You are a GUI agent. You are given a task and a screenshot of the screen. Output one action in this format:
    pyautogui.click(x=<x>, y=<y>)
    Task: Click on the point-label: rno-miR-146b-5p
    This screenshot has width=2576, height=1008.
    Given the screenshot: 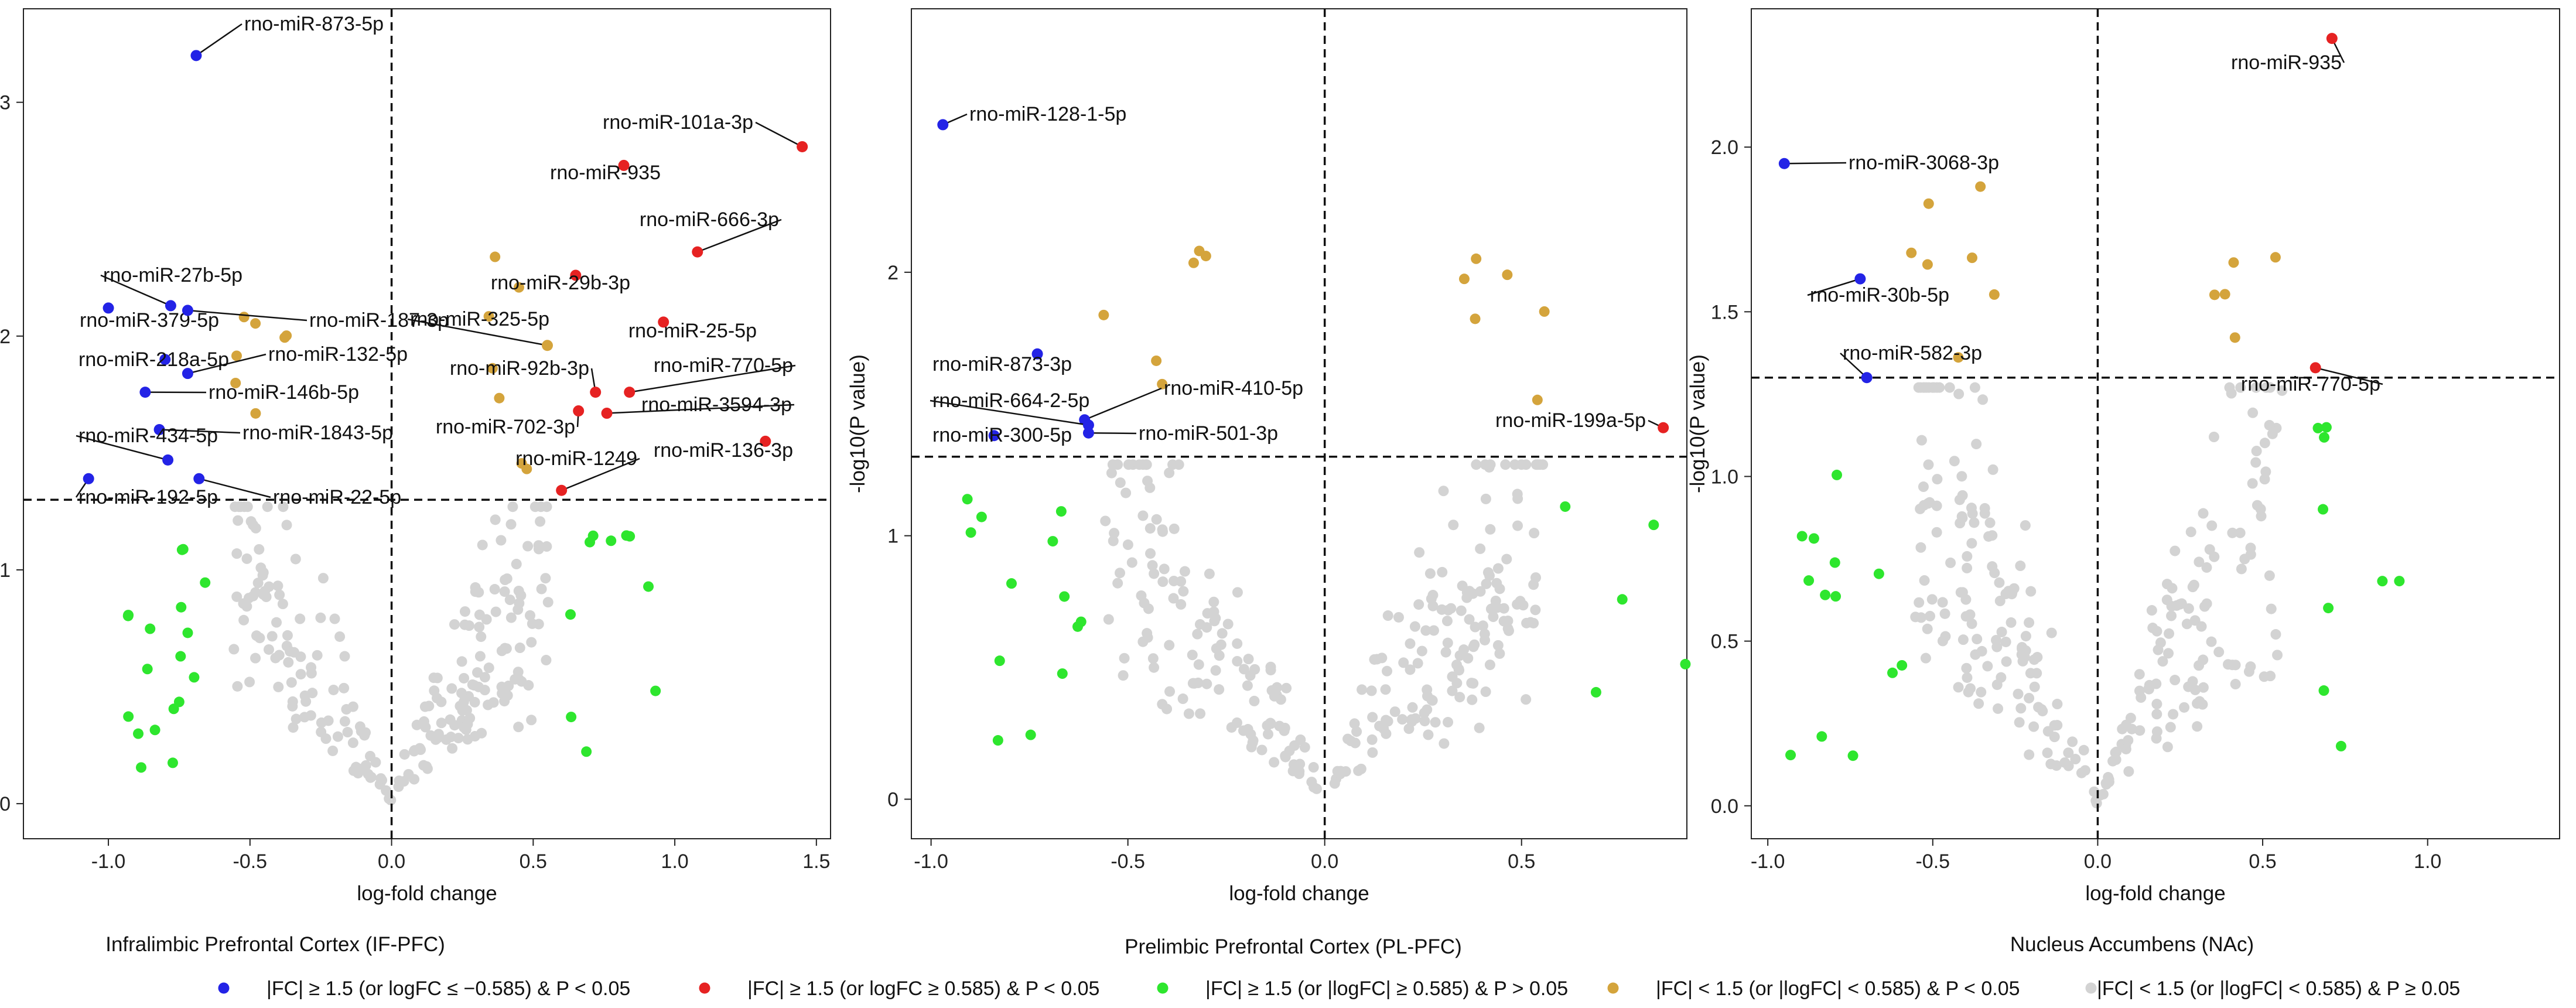 What is the action you would take?
    pyautogui.click(x=284, y=392)
    